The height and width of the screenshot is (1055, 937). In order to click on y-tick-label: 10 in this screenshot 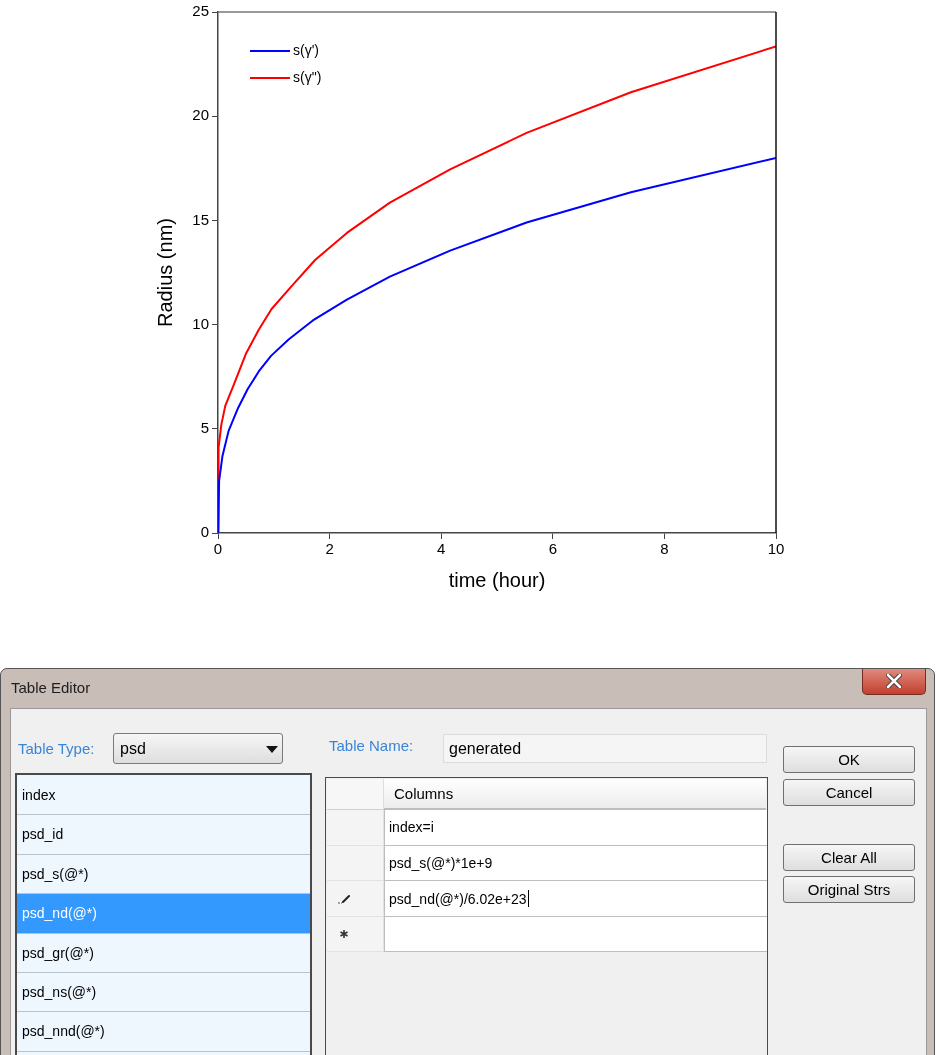, I will do `click(200, 323)`.